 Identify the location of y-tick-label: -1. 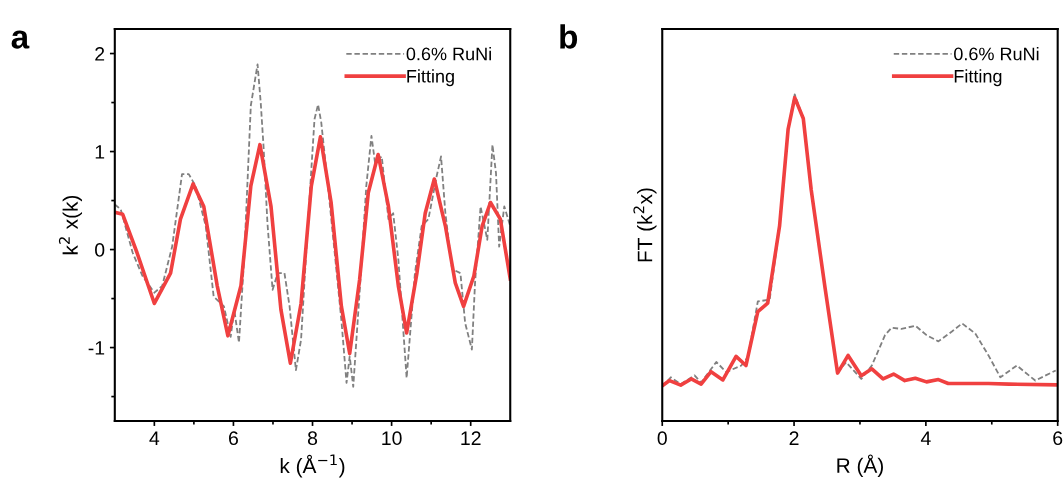
(96, 348).